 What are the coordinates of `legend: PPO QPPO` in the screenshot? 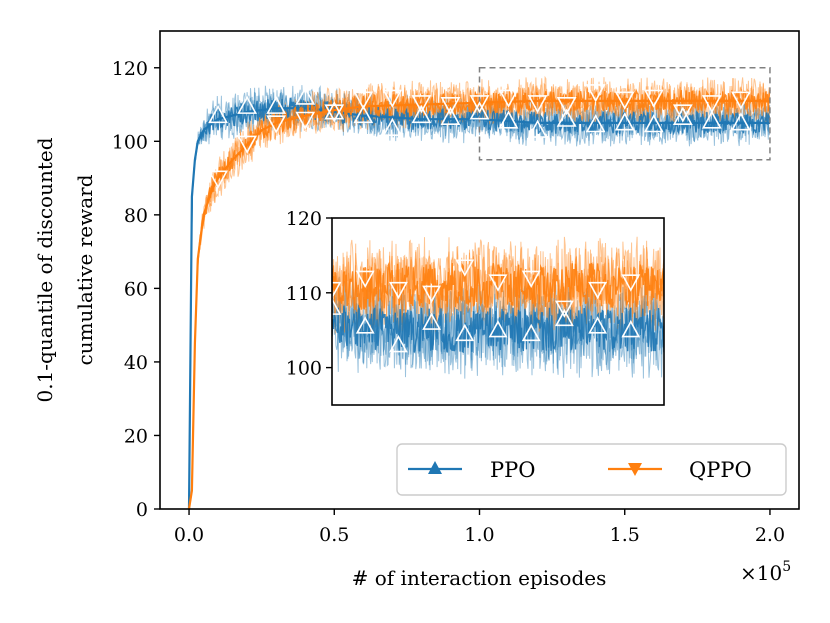 It's located at (591, 469).